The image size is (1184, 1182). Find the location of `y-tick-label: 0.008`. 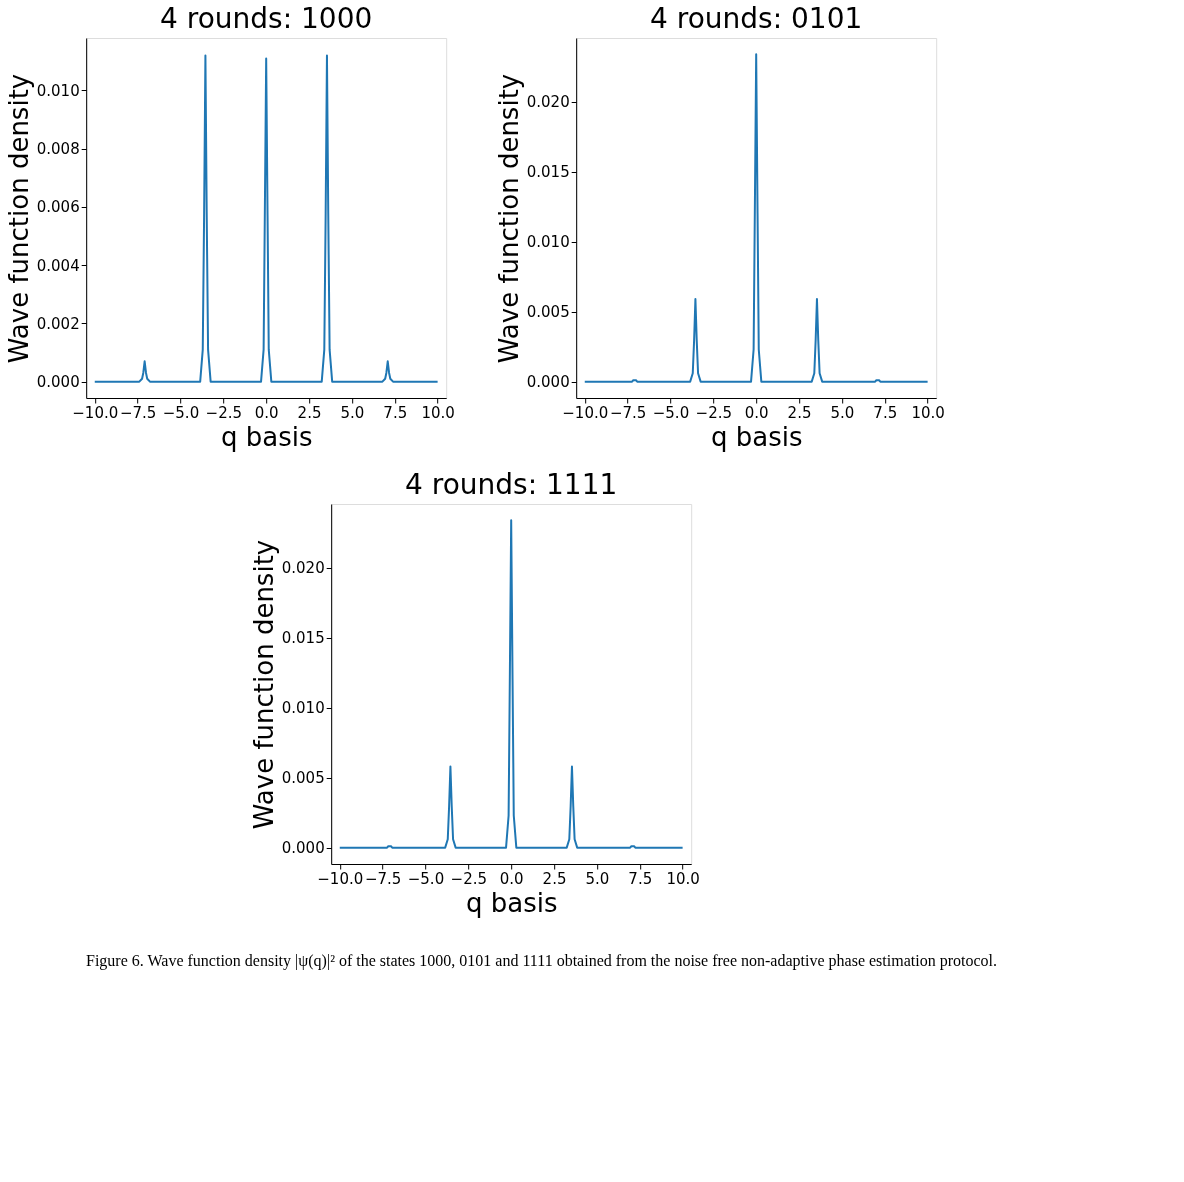

y-tick-label: 0.008 is located at coordinates (58, 149).